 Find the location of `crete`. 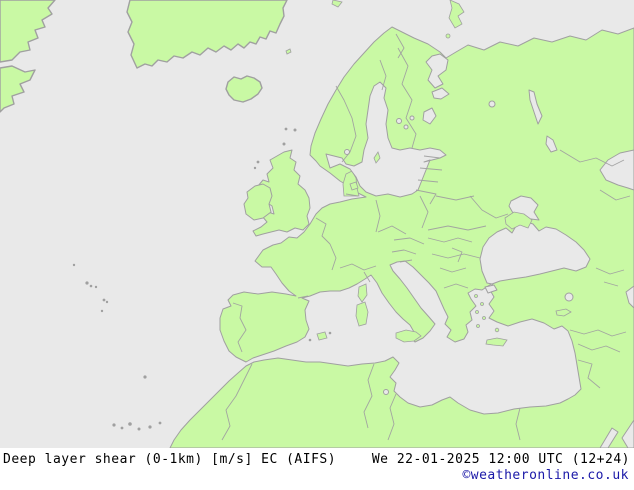

crete is located at coordinates (496, 342).